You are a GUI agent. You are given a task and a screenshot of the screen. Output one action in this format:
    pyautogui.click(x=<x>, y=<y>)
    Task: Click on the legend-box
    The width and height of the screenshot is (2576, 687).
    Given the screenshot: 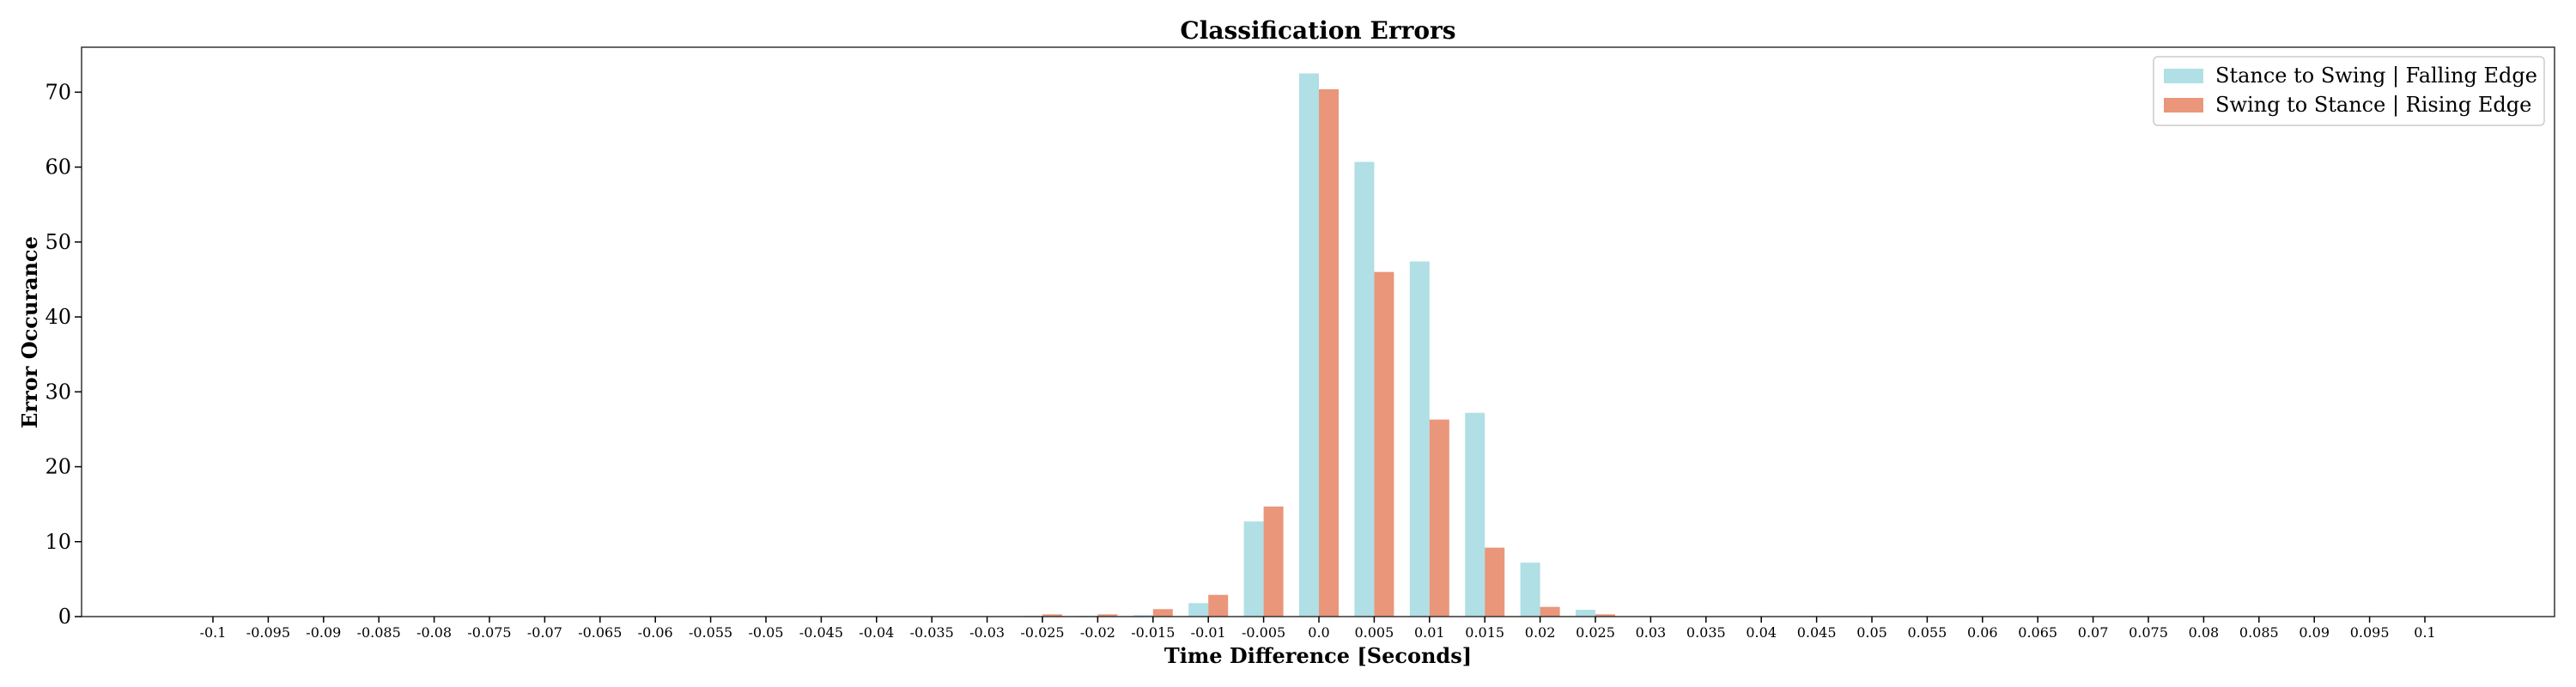 What is the action you would take?
    pyautogui.click(x=2349, y=91)
    